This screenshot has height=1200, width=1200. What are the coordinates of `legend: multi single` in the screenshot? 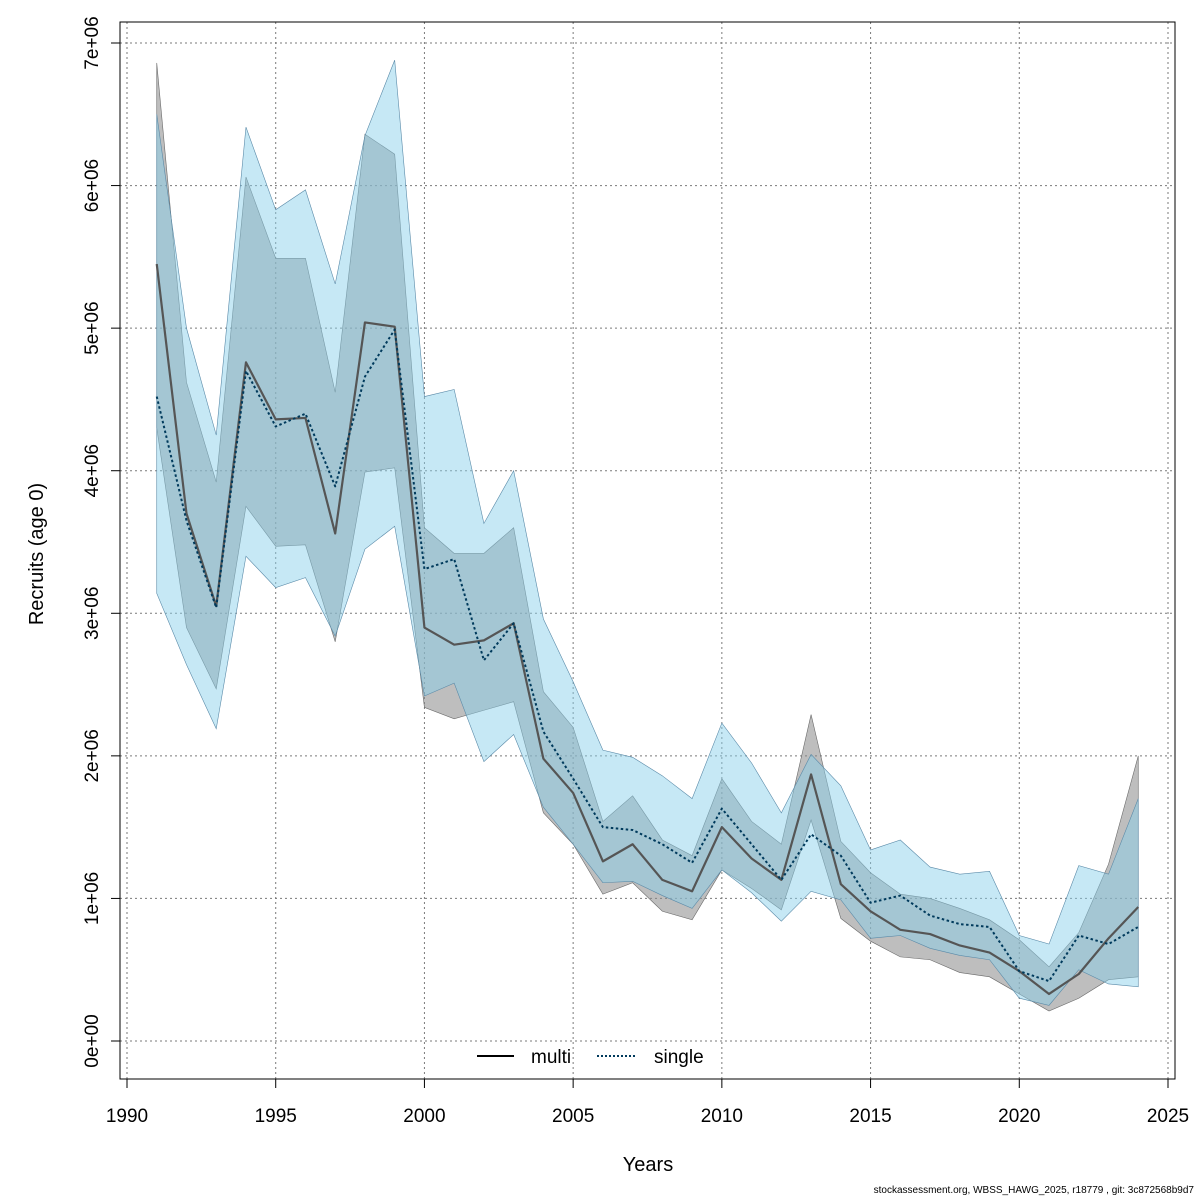 It's located at (590, 1057).